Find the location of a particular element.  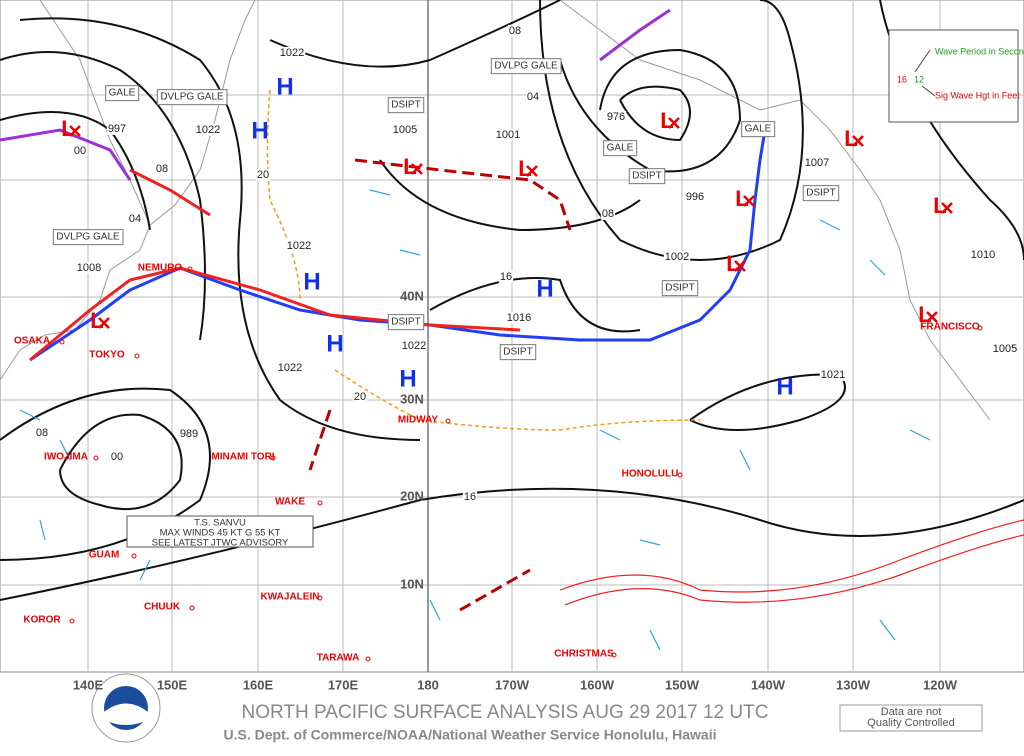

longitude-label: 130W is located at coordinates (853, 684).